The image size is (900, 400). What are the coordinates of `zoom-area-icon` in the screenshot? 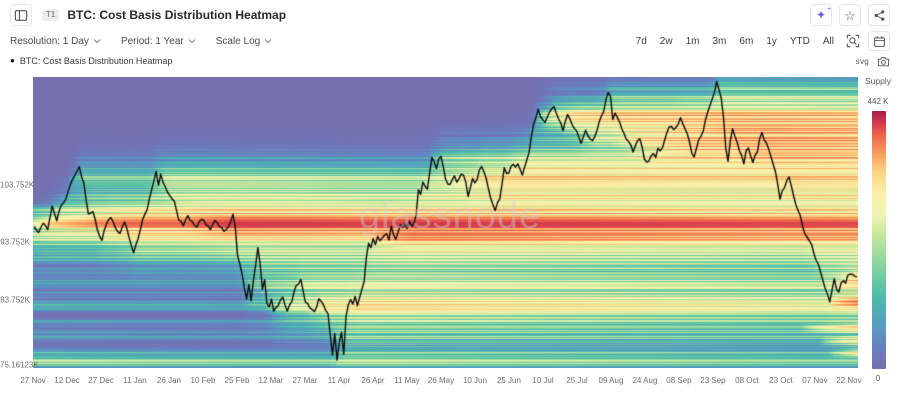 It's located at (853, 41).